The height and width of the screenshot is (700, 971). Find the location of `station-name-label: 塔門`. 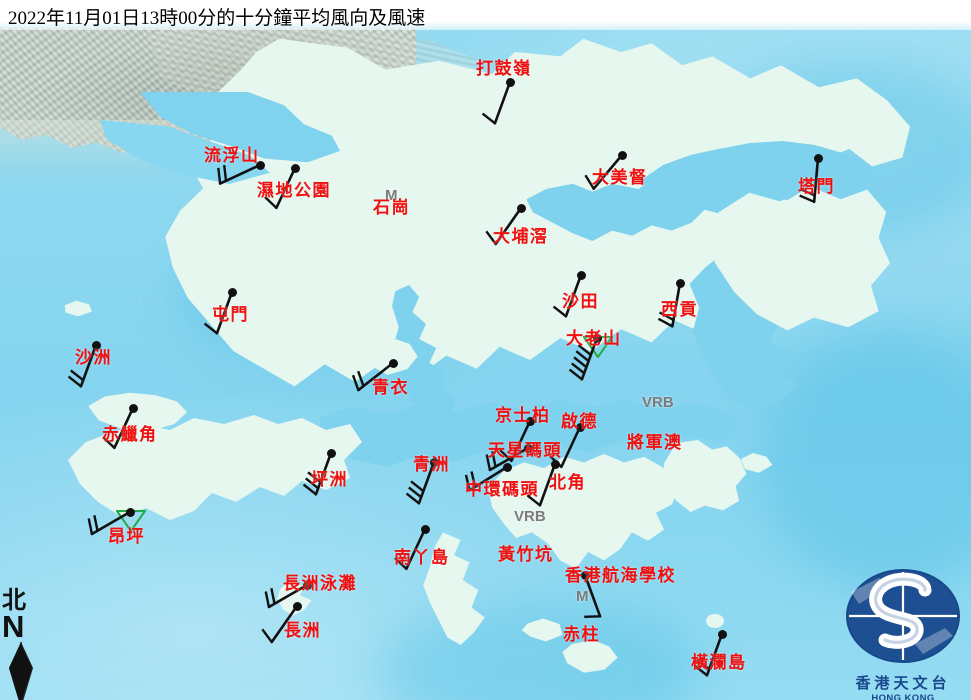

station-name-label: 塔門 is located at coordinates (816, 186).